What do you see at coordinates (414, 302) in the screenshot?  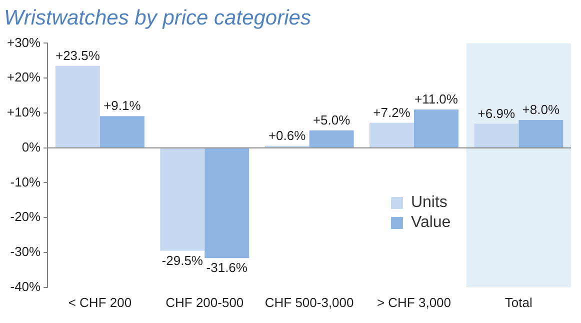 I see `x-tick-label: > CHF 3,000` at bounding box center [414, 302].